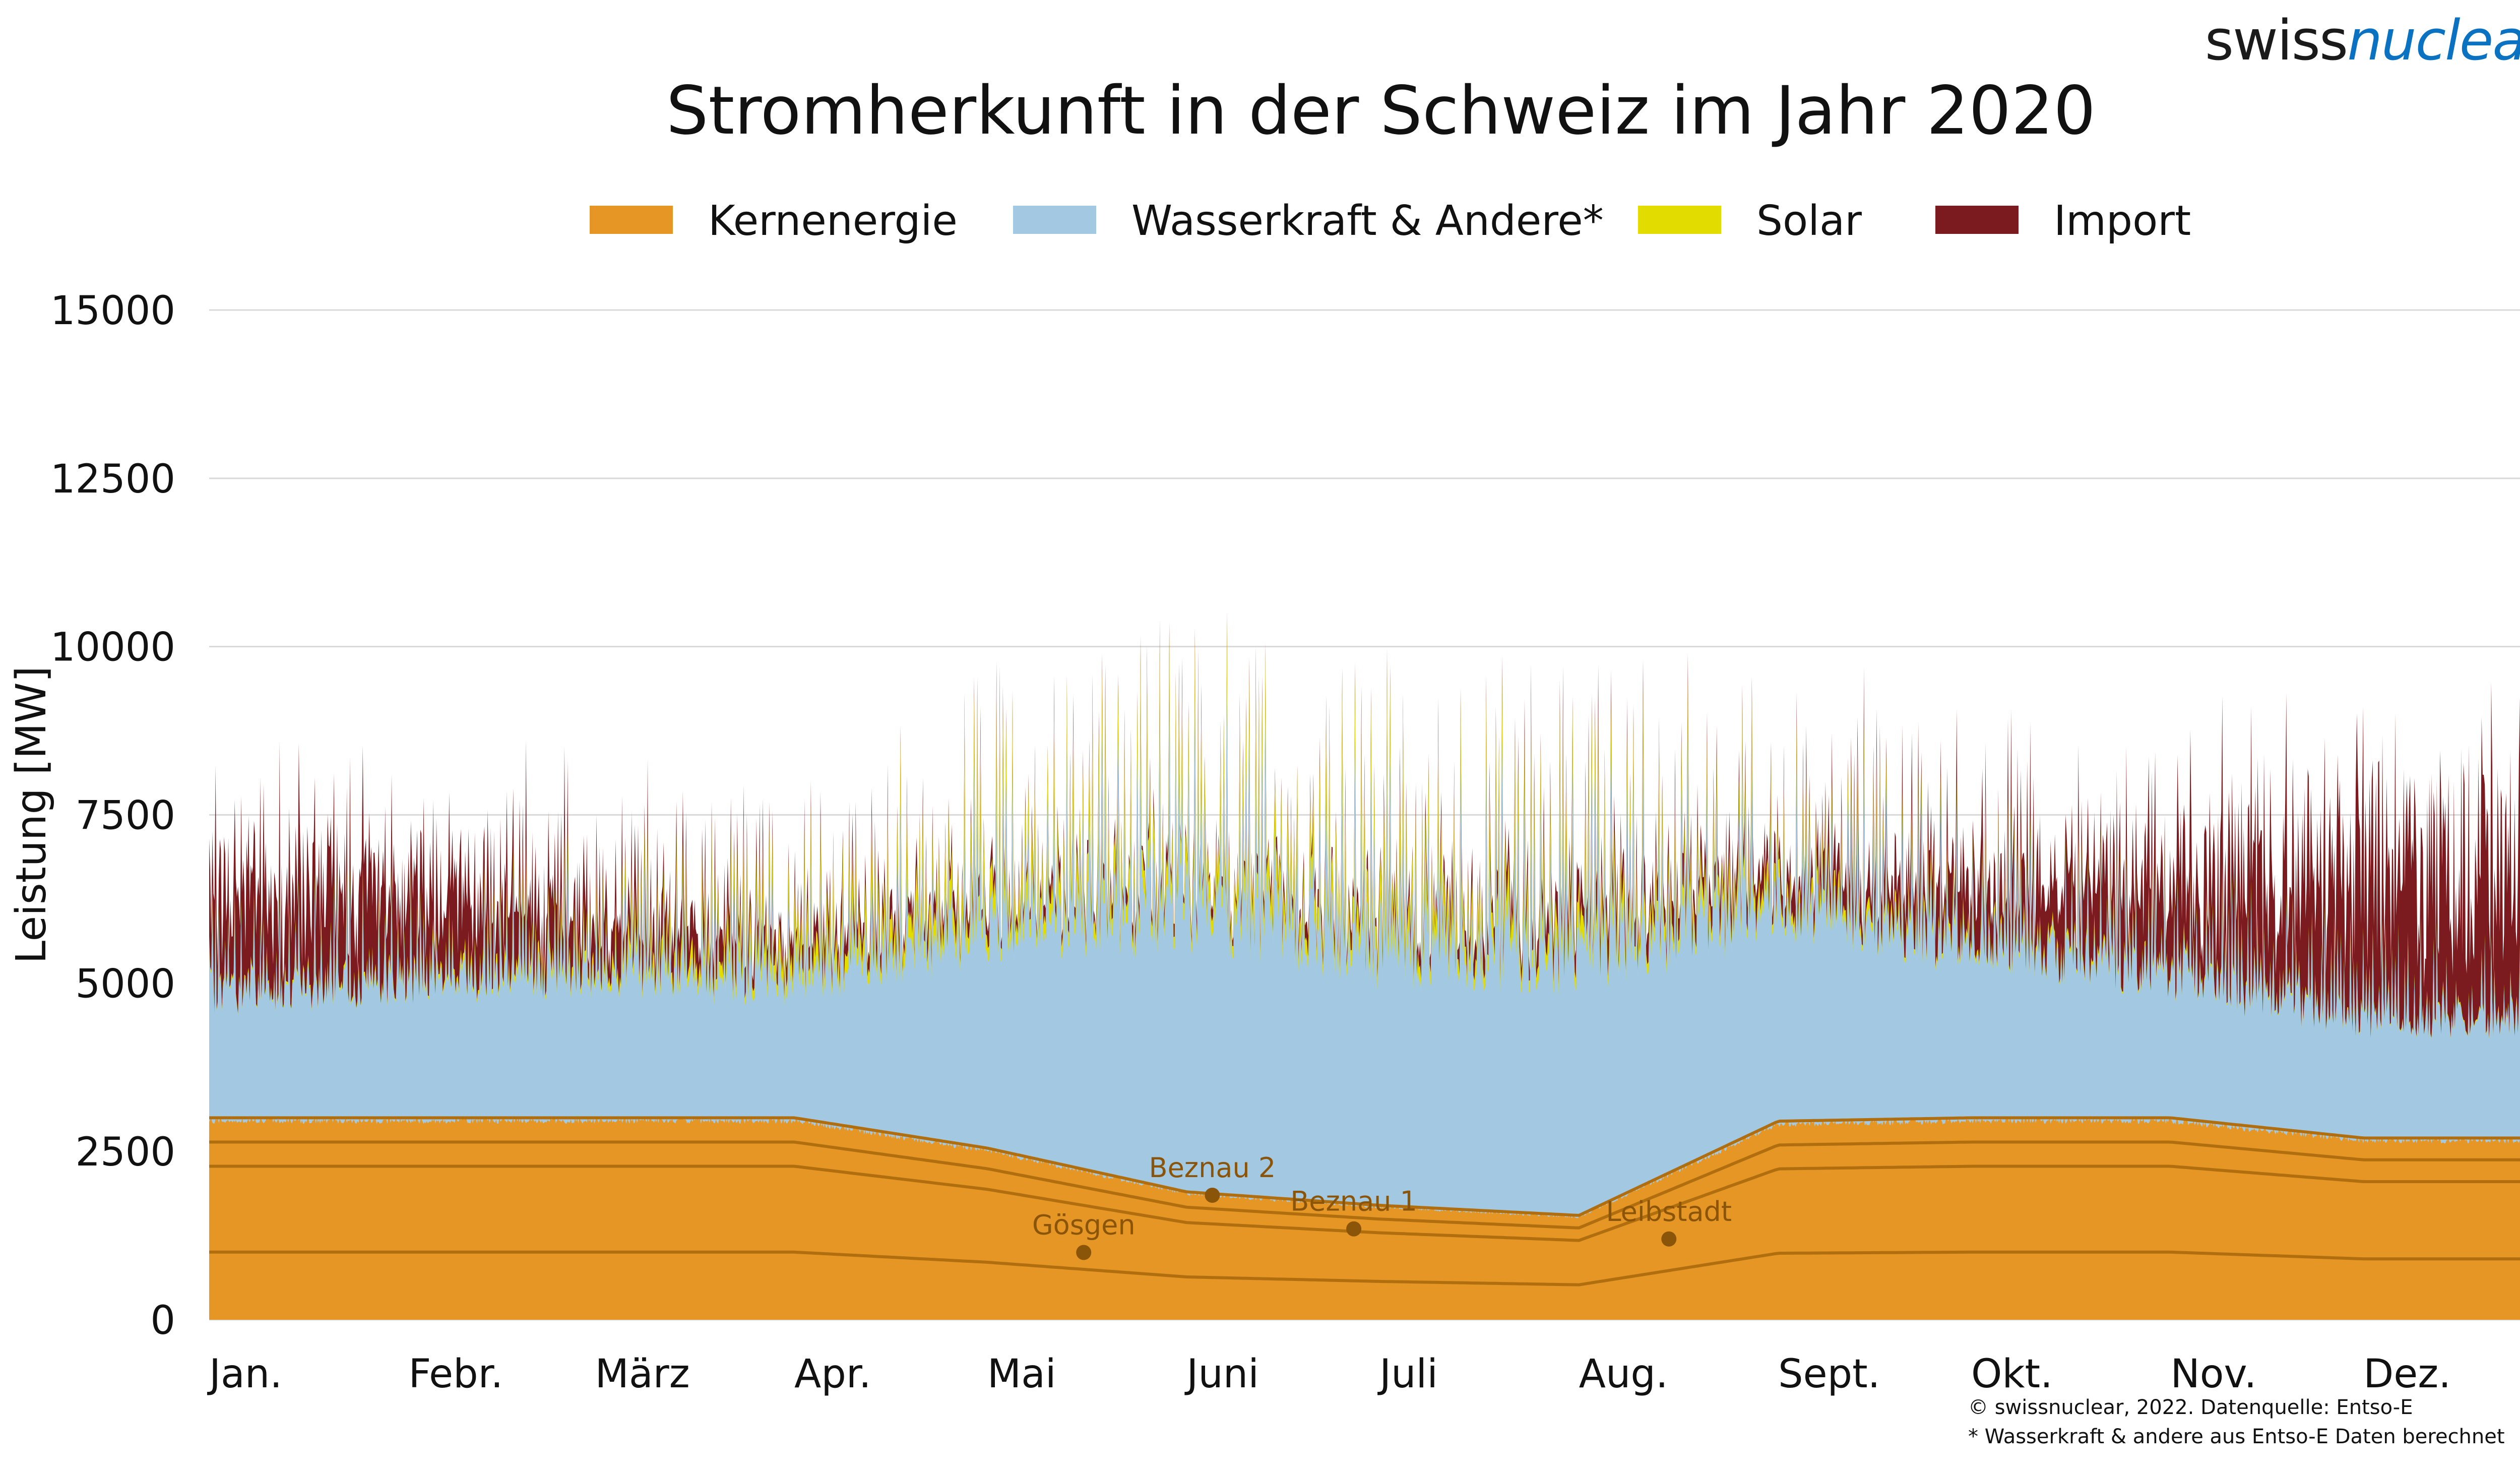 This screenshot has width=2520, height=1472. What do you see at coordinates (2012, 1375) in the screenshot?
I see `x-tick-label: Okt.` at bounding box center [2012, 1375].